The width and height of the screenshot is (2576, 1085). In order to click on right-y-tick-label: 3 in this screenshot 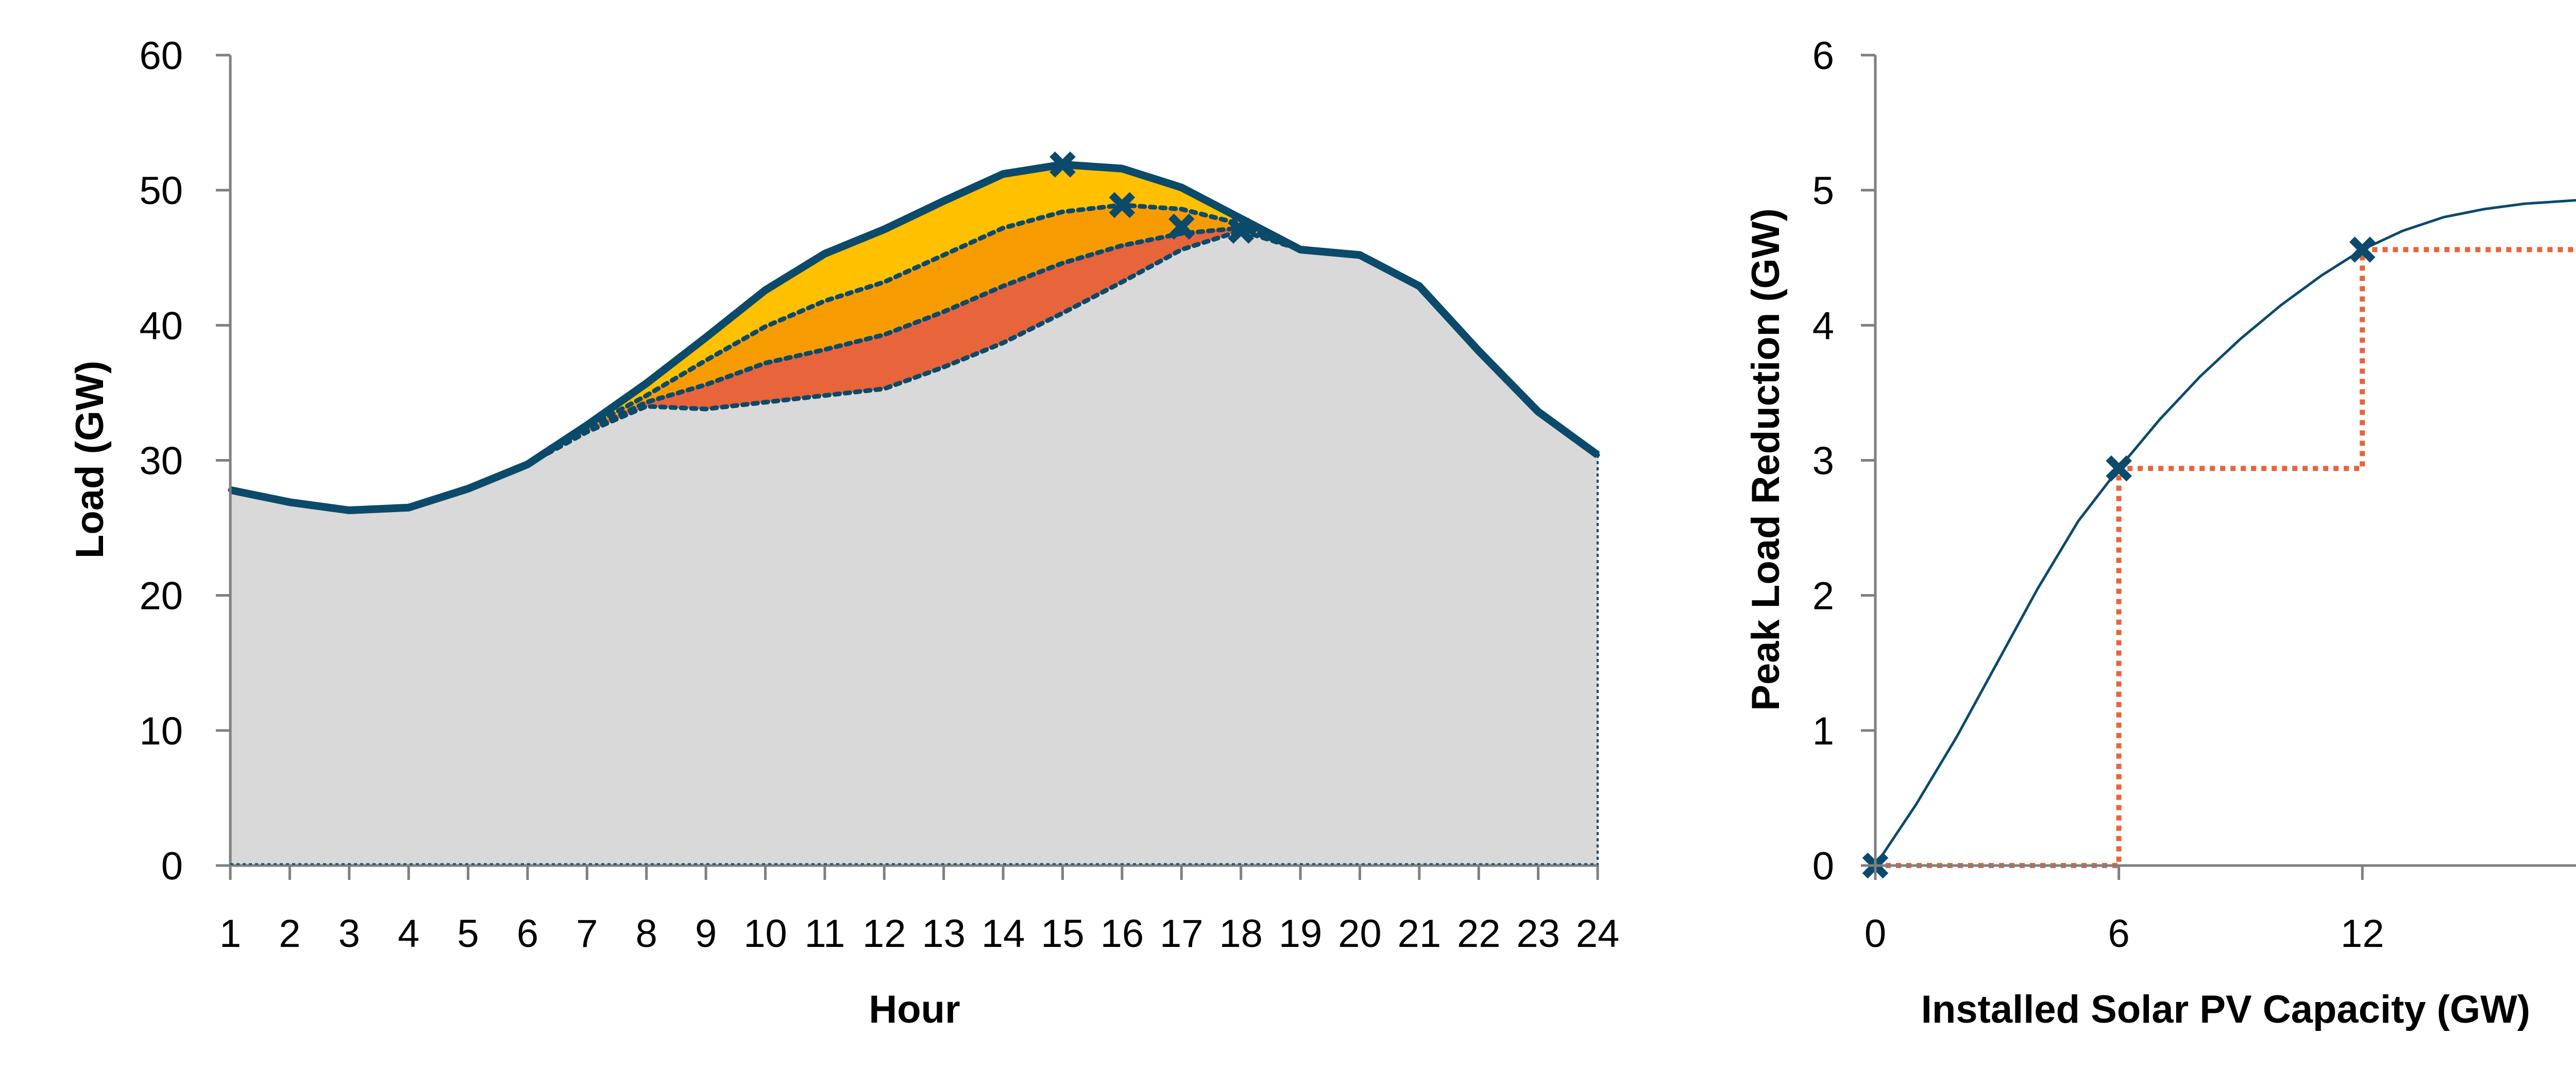, I will do `click(1823, 461)`.